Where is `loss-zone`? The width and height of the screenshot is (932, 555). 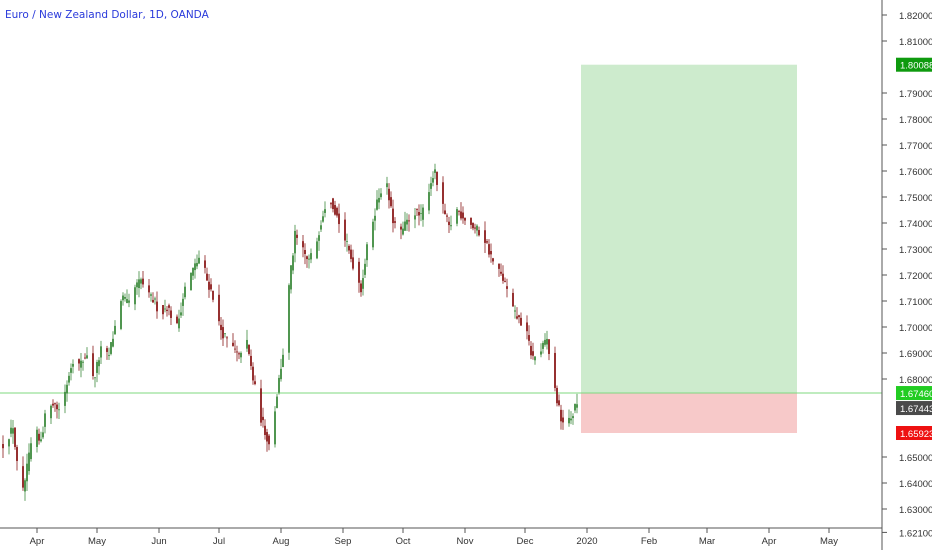
loss-zone is located at coordinates (689, 413).